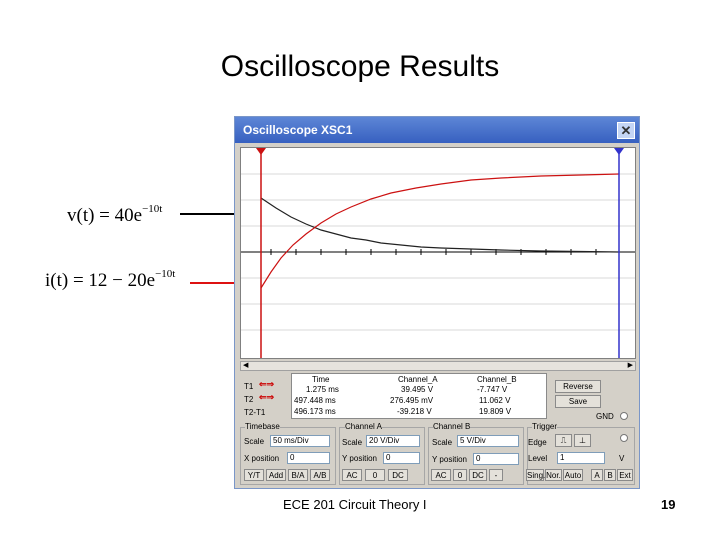  I want to click on scroll-right-icon: ▶, so click(630, 365).